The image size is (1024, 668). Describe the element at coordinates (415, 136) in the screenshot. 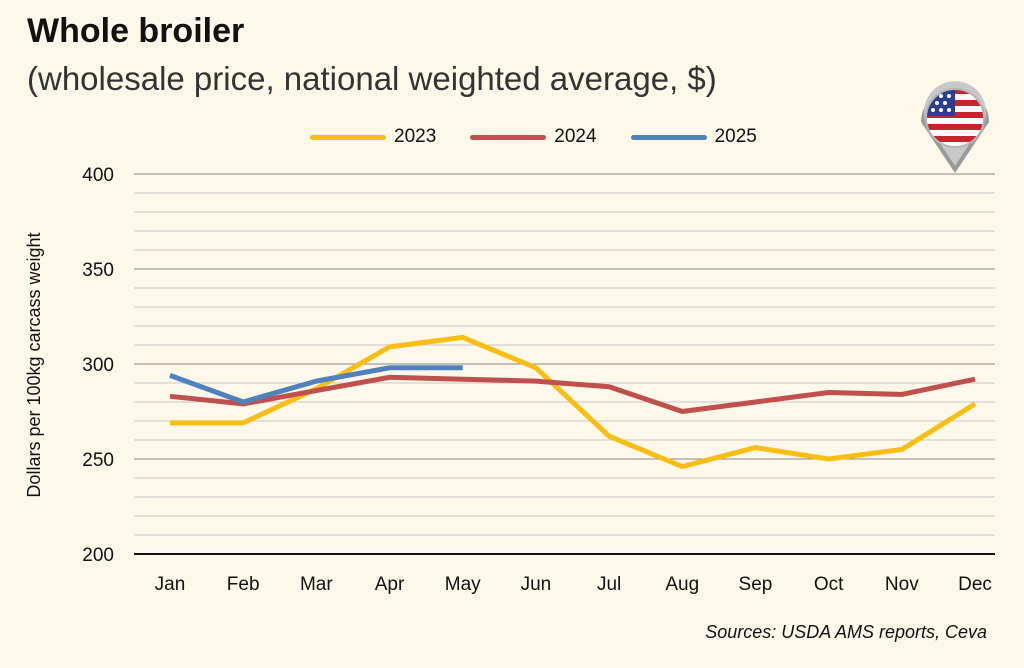

I see `legend-label-2023: 2023` at that location.